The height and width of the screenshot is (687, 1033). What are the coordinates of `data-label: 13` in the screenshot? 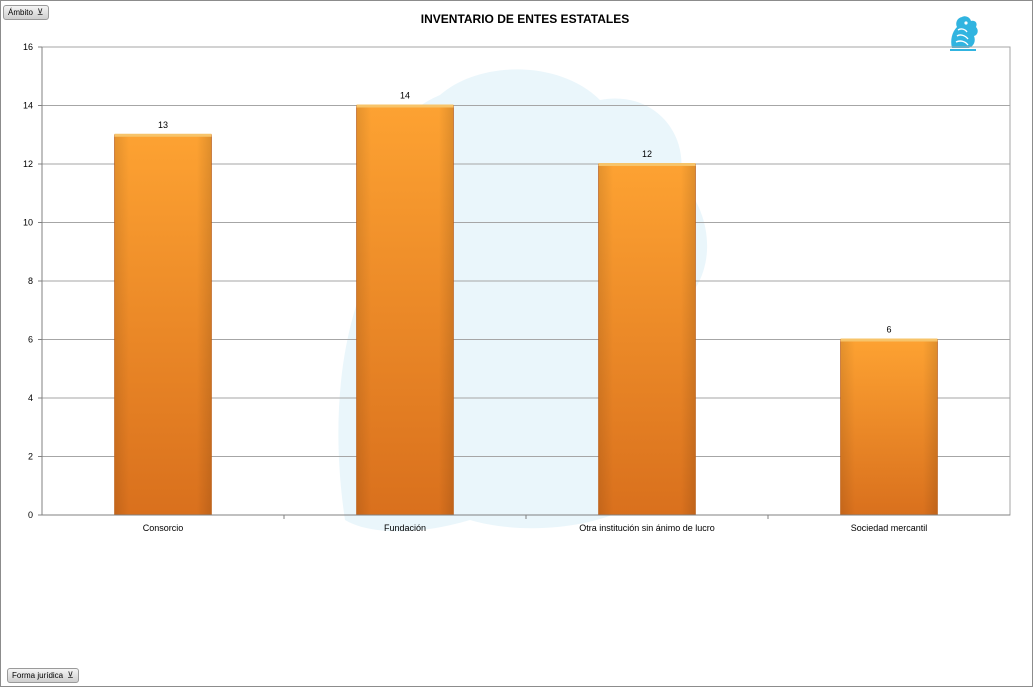 It's located at (163, 125).